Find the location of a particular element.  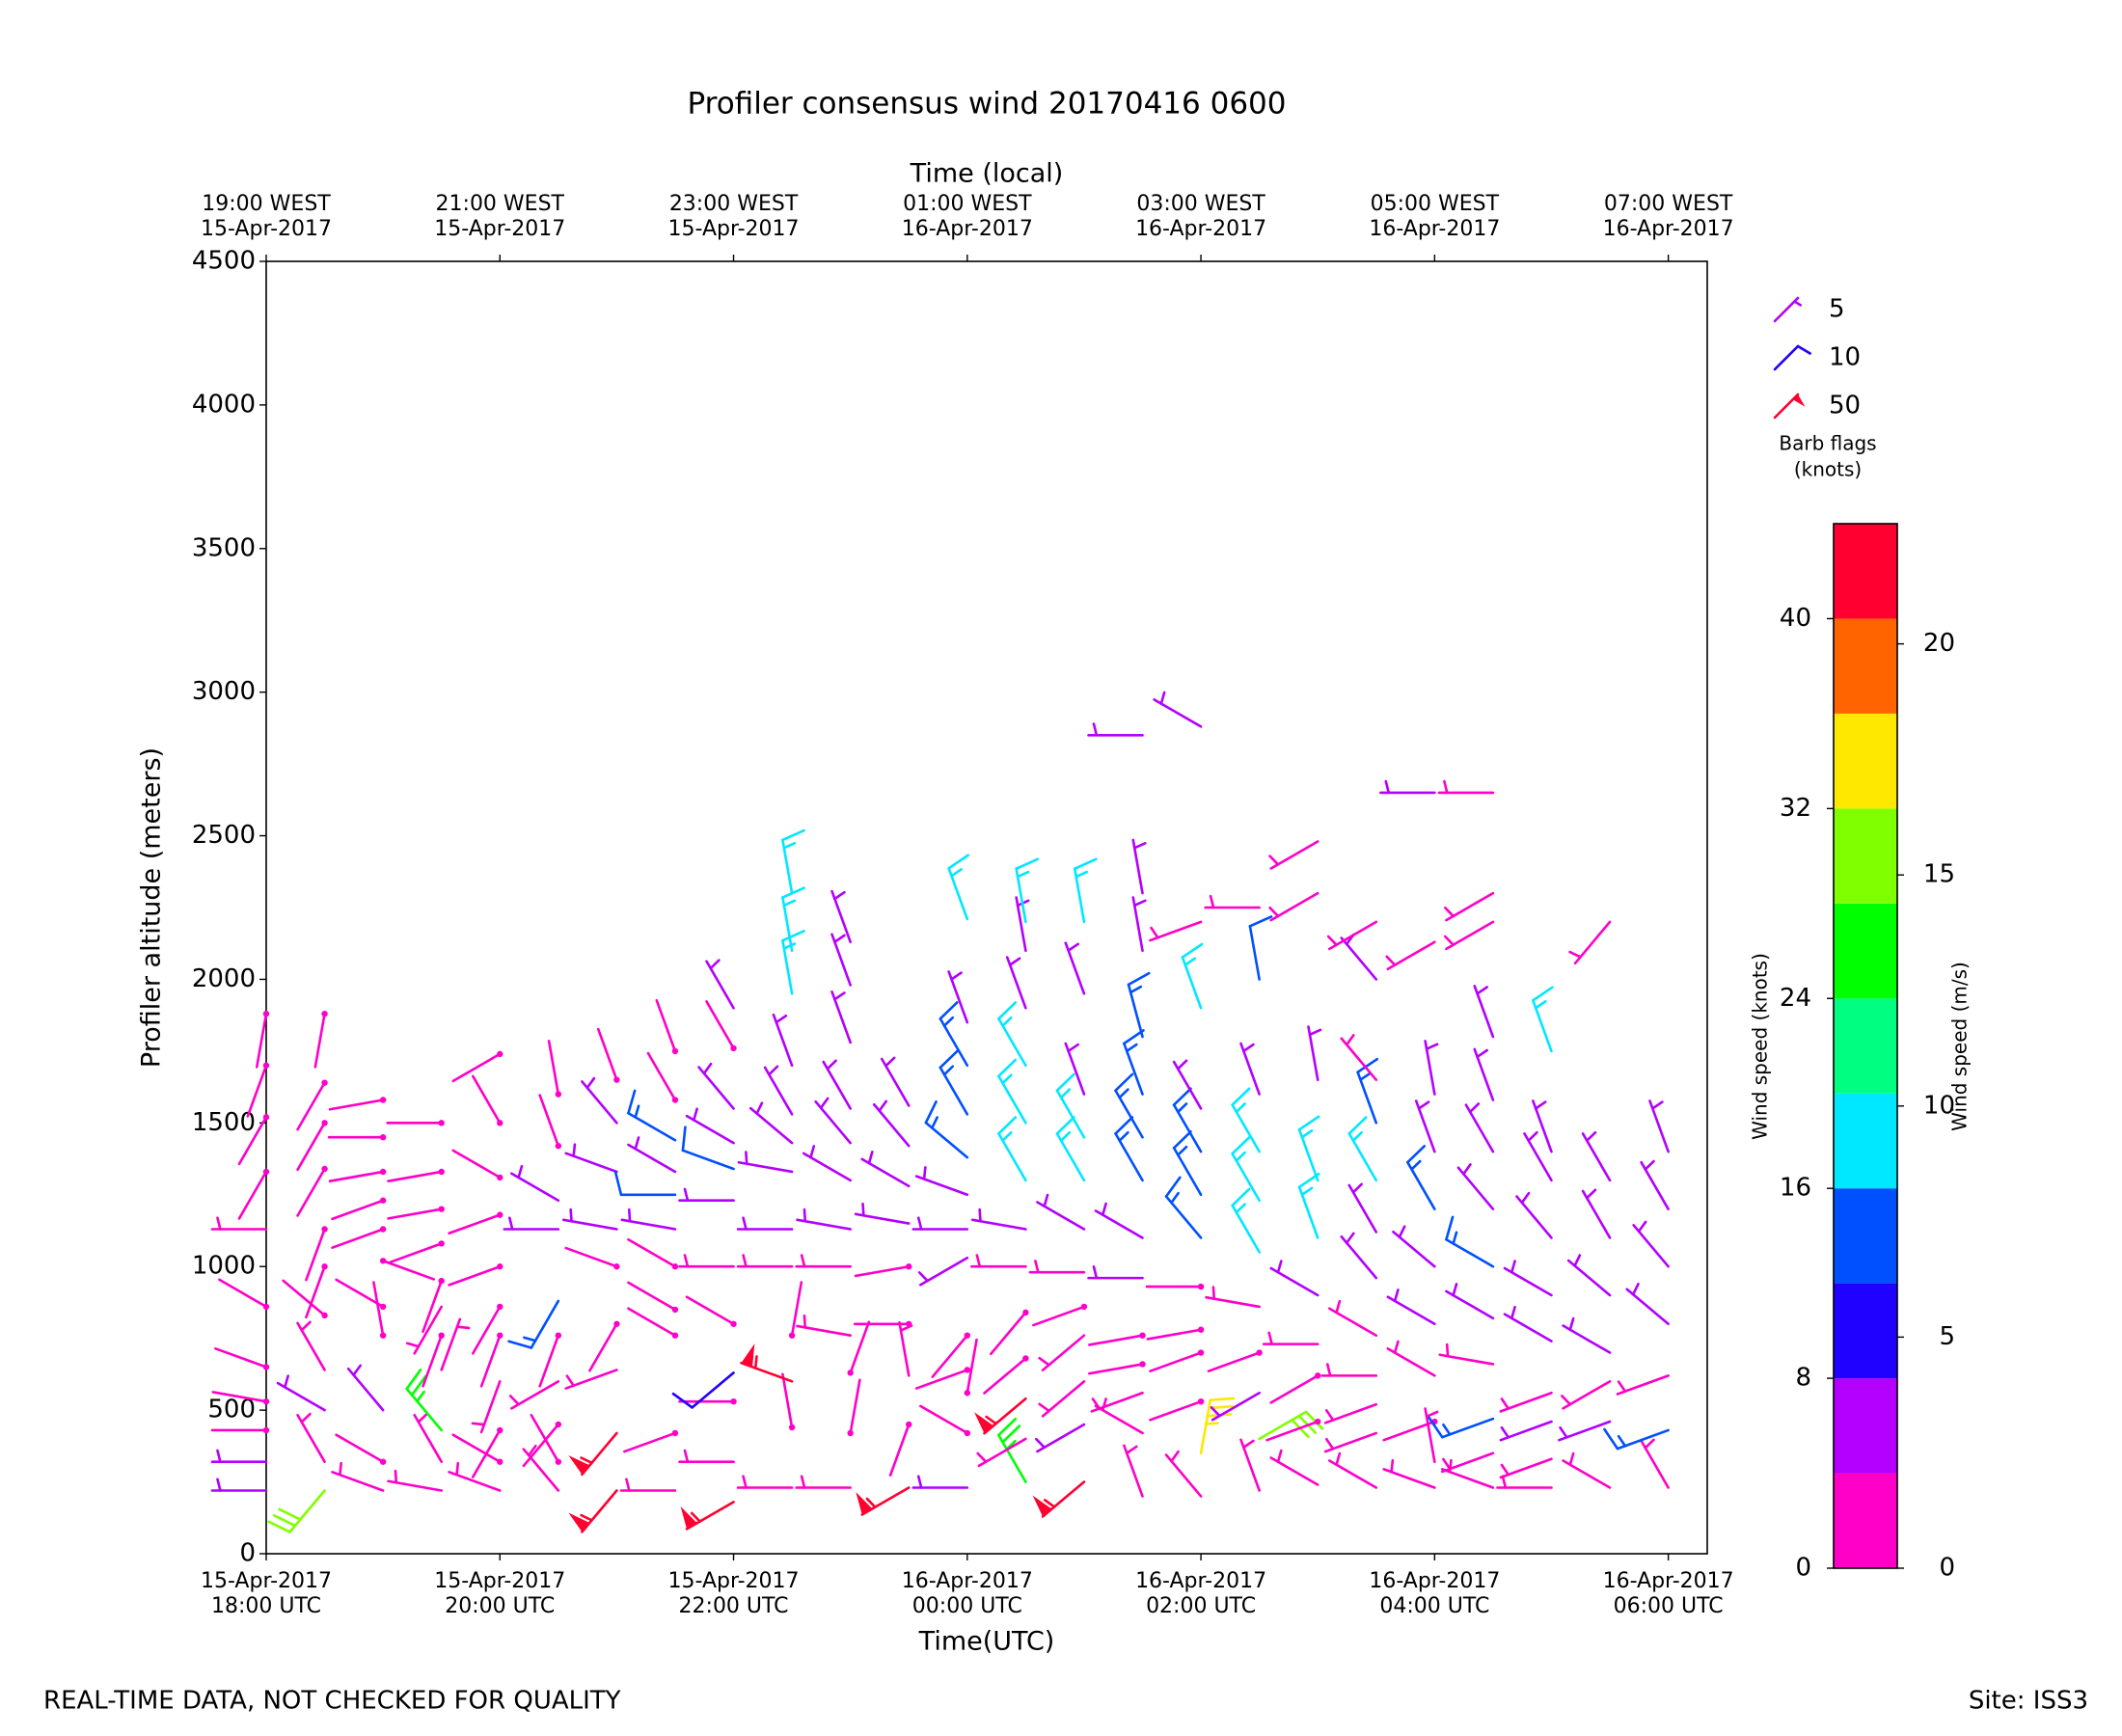

legend-label: 50 is located at coordinates (1845, 406).